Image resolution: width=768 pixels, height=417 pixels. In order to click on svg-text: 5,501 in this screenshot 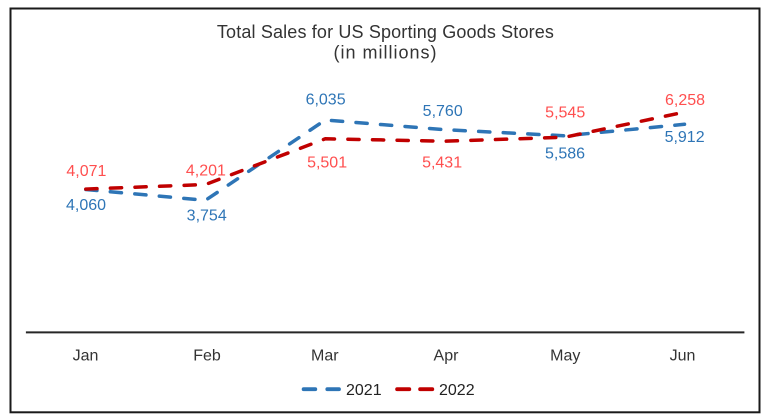, I will do `click(327, 162)`.